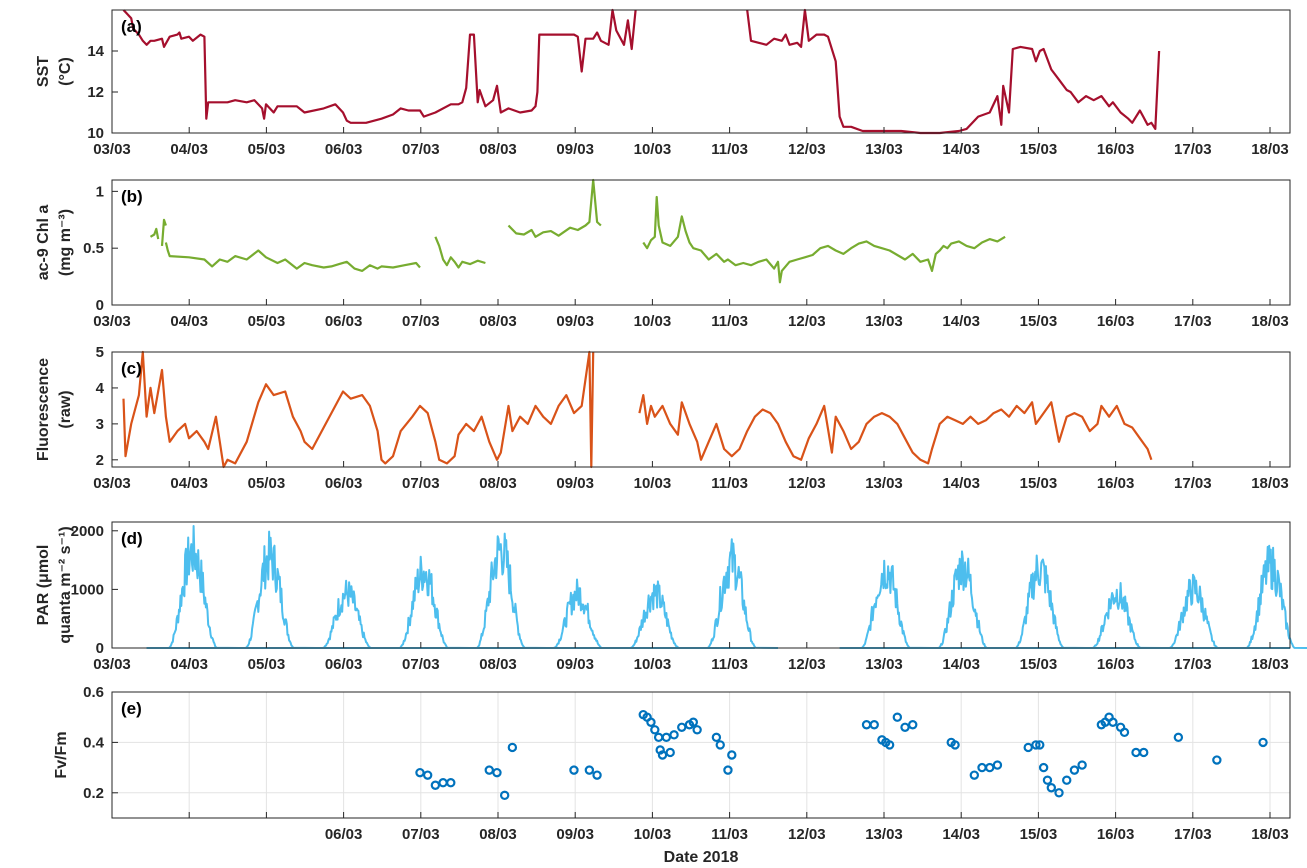 The width and height of the screenshot is (1307, 868). Describe the element at coordinates (95, 133) in the screenshot. I see `y-tick-label: 10` at that location.